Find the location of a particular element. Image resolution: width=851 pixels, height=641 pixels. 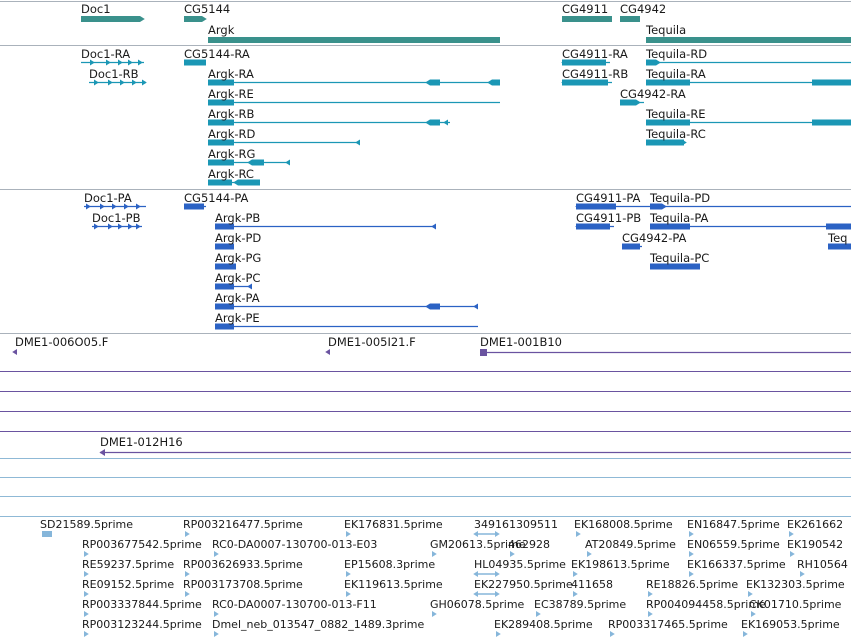

protein-doc1-pa-exon-arrow is located at coordinates (126, 206).